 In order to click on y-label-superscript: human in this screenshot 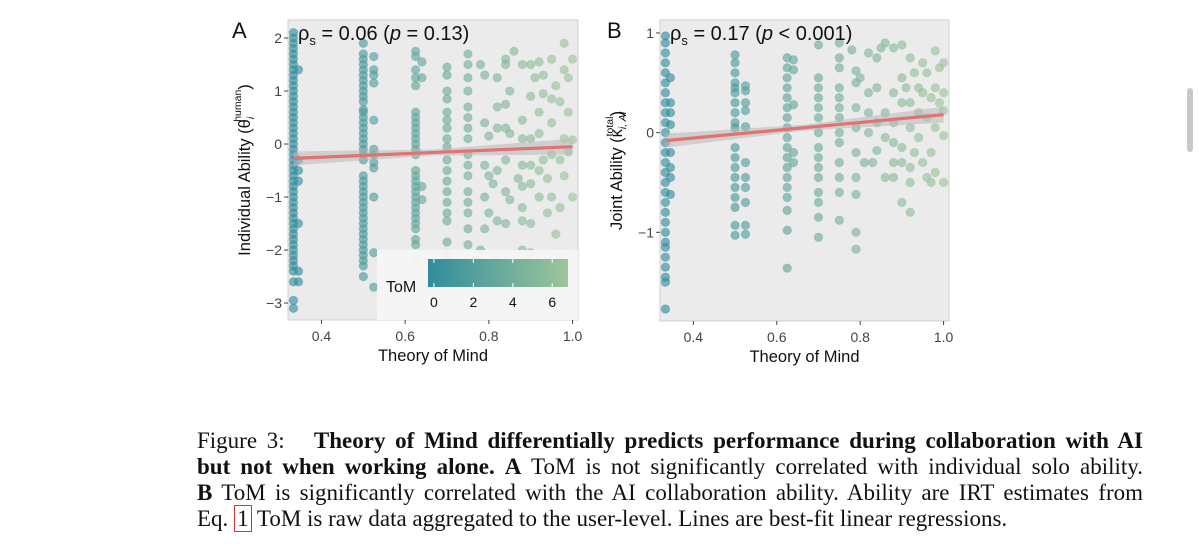, I will do `click(238, 106)`.